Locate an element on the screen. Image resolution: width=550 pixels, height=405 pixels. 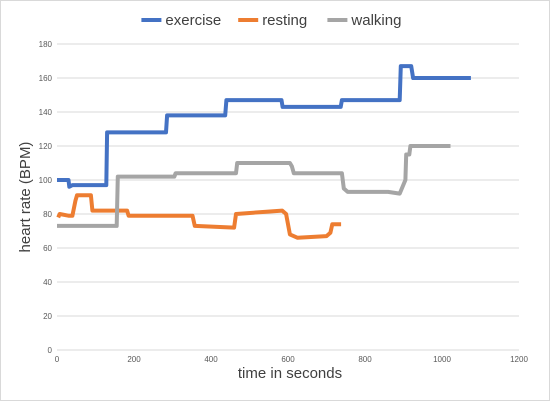
x-tick-label: 0 is located at coordinates (57, 359).